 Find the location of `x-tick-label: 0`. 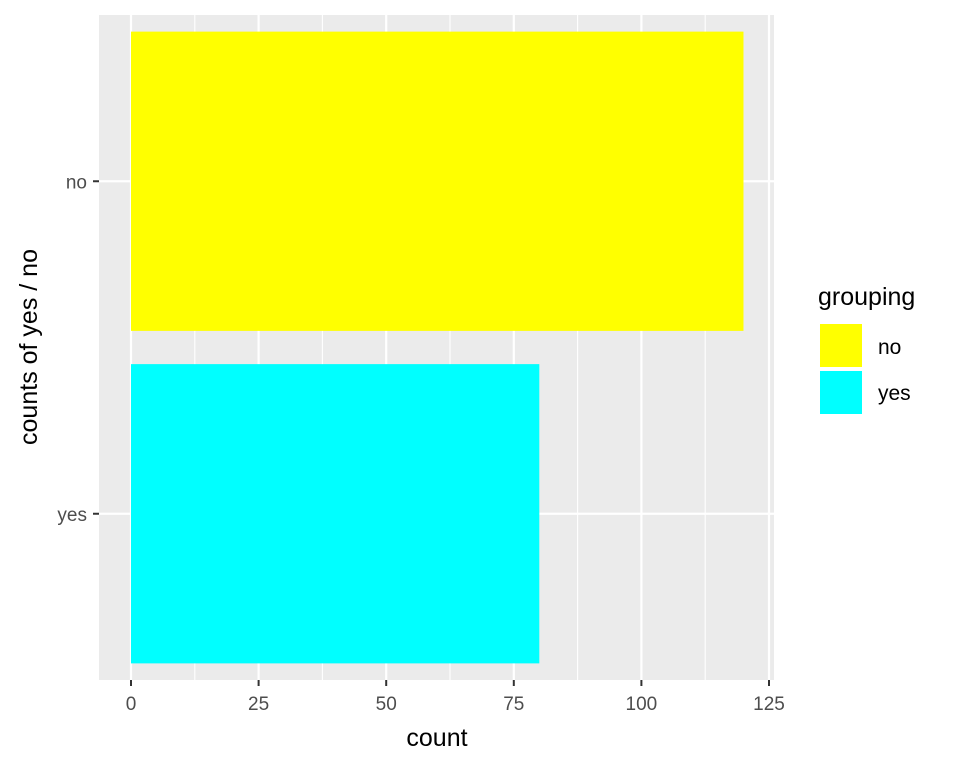

x-tick-label: 0 is located at coordinates (131, 704).